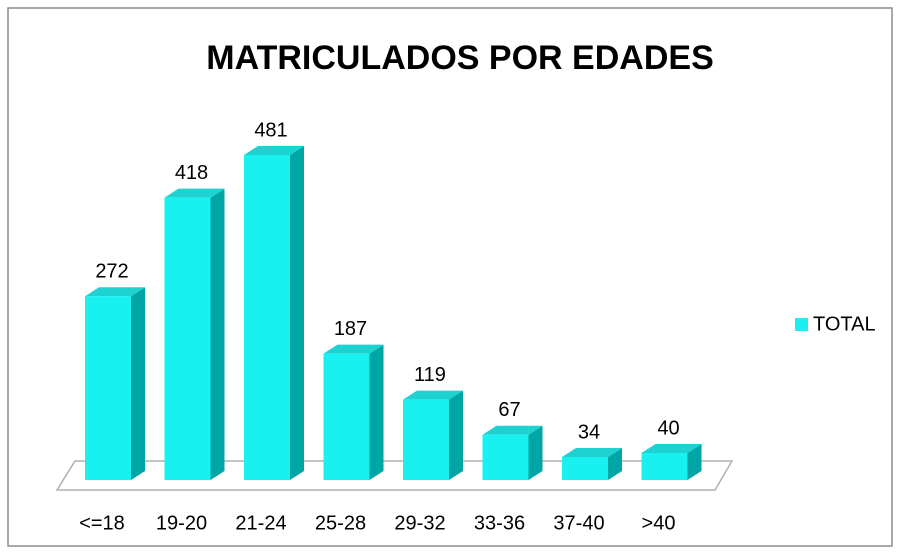  I want to click on floor, so click(394, 475).